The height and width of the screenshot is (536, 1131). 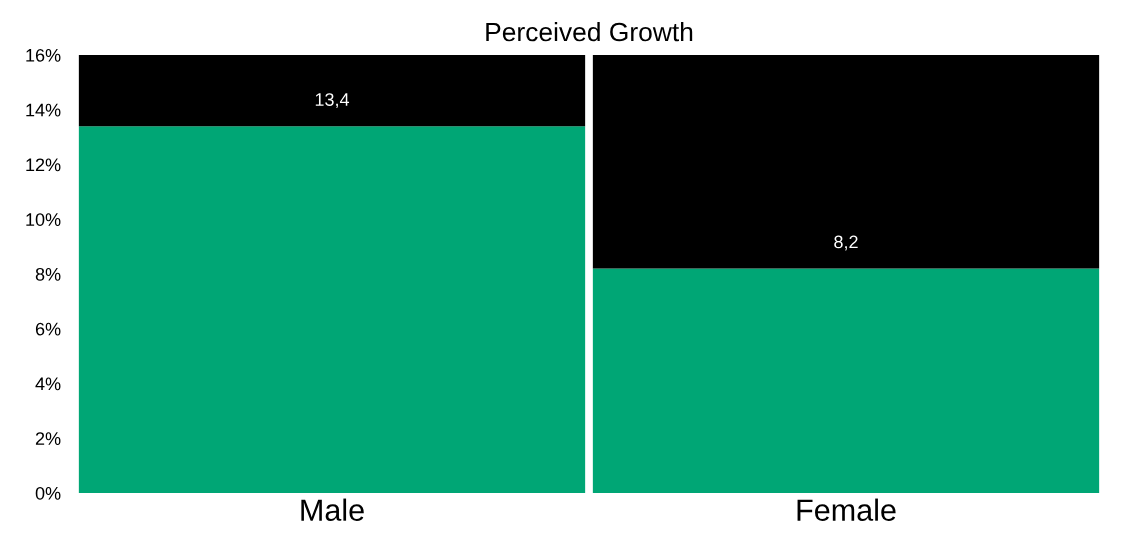 What do you see at coordinates (43, 165) in the screenshot?
I see `y-tick-label: 12%` at bounding box center [43, 165].